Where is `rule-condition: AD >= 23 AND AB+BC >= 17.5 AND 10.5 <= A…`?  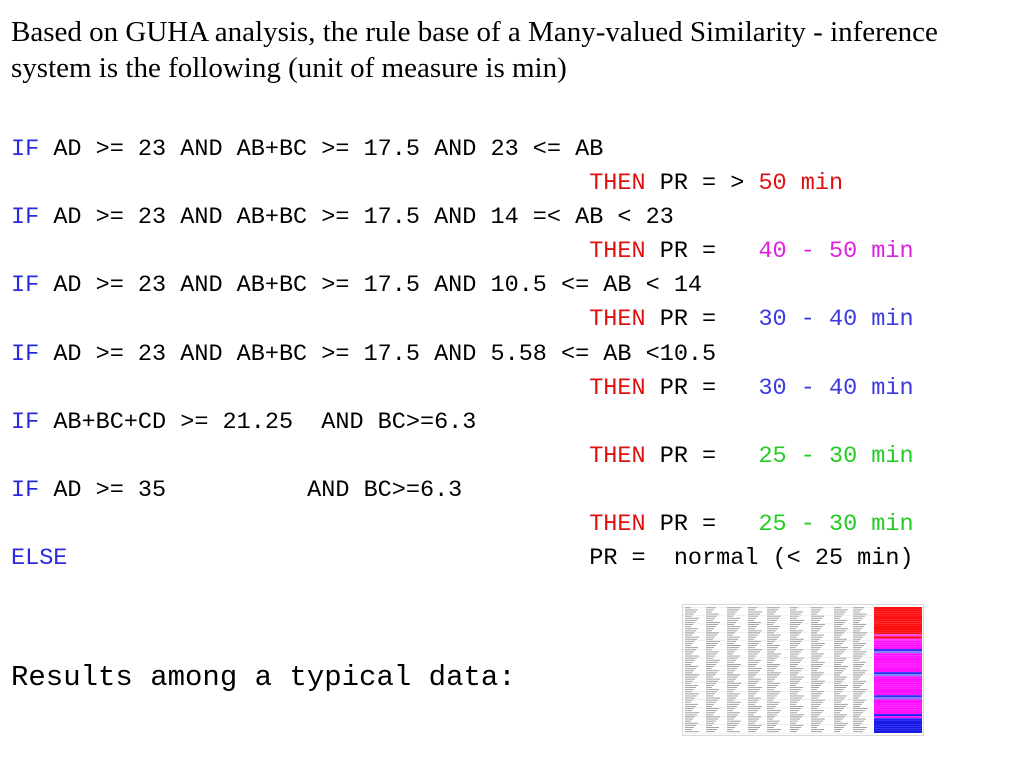 rule-condition: AD >= 23 AND AB+BC >= 17.5 AND 10.5 <= A… is located at coordinates (371, 286).